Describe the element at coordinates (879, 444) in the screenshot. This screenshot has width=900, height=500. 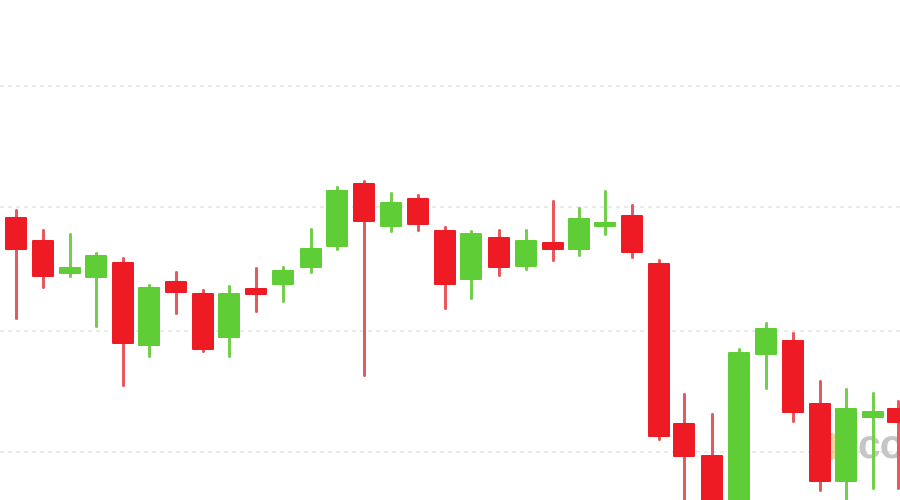
I see `brand-watermark-text: co` at that location.